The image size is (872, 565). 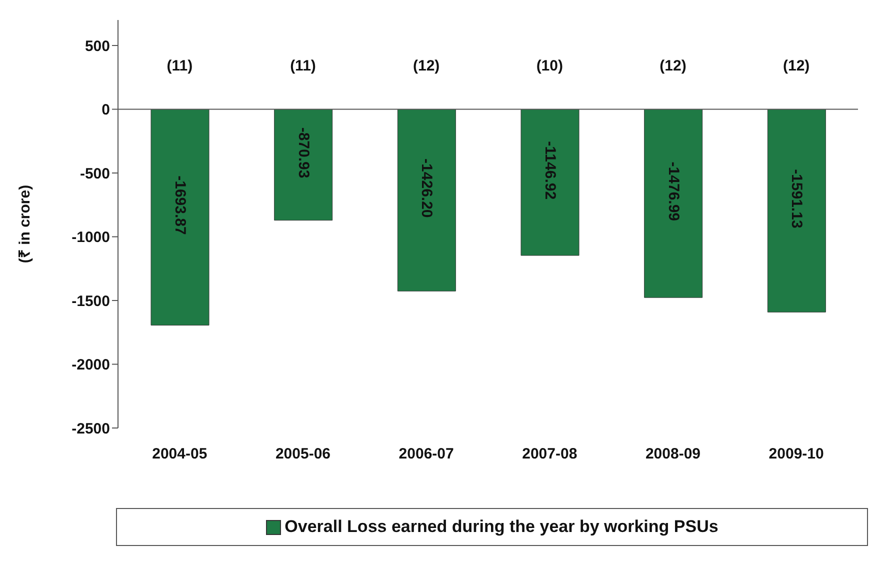 What do you see at coordinates (106, 110) in the screenshot?
I see `y-tick-label: 0` at bounding box center [106, 110].